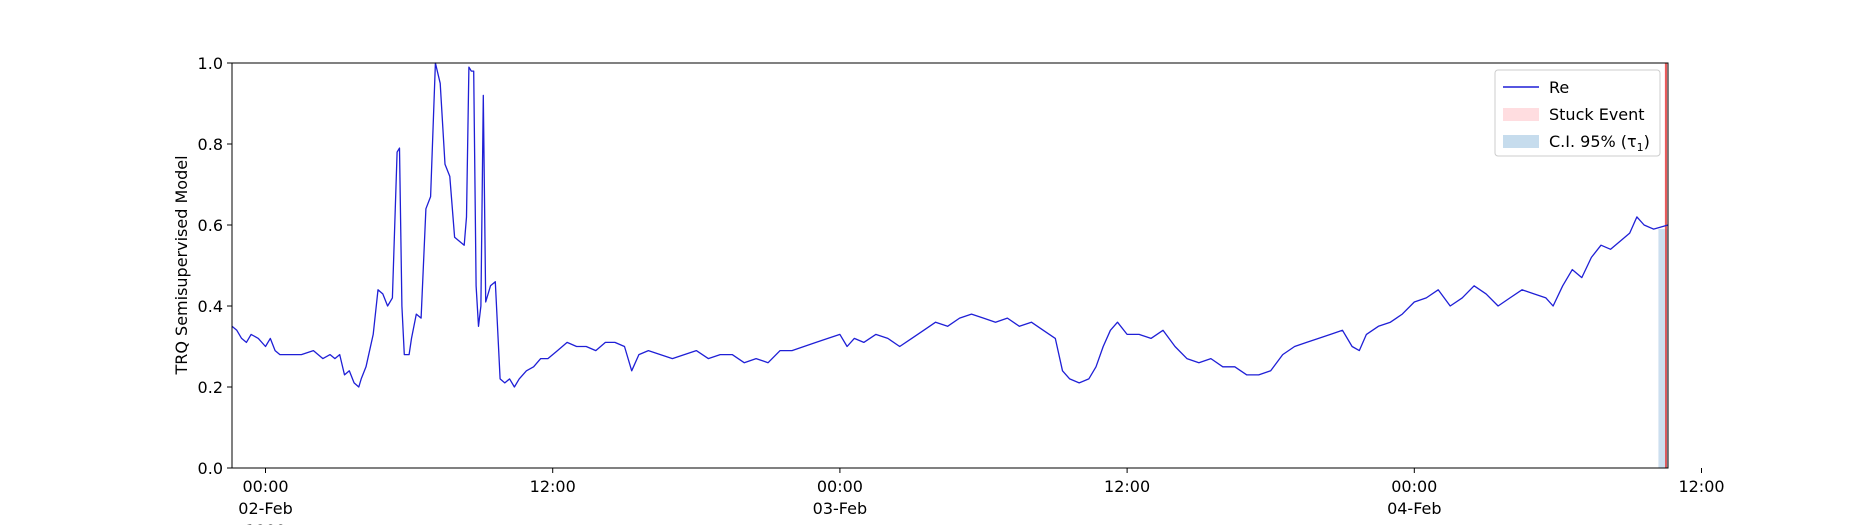  Describe the element at coordinates (840, 508) in the screenshot. I see `x-tick-label: 03-Feb` at that location.